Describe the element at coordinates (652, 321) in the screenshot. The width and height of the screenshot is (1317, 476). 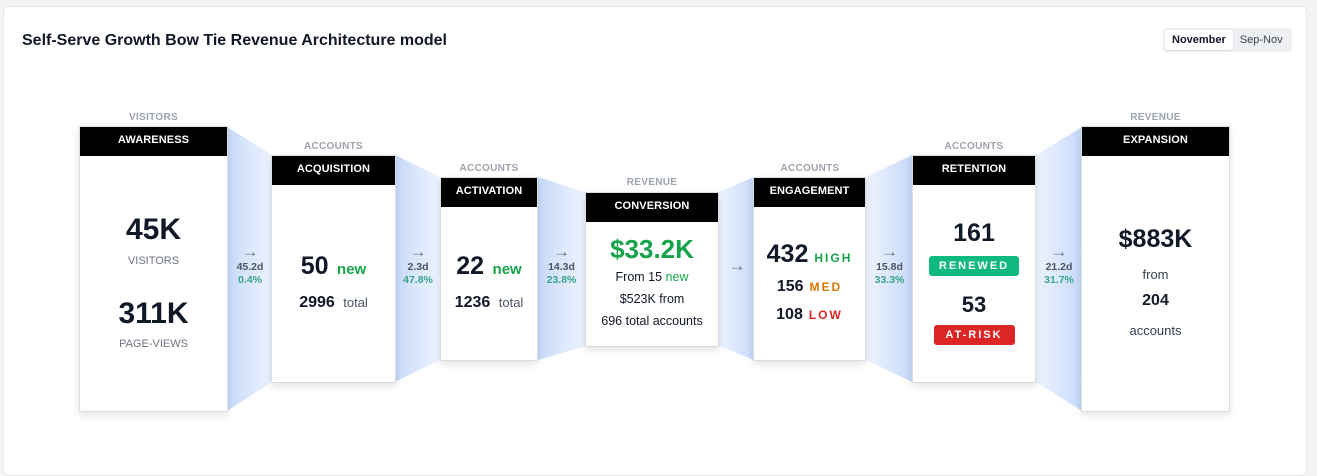
I see `conversion-line3: 696 total accounts` at that location.